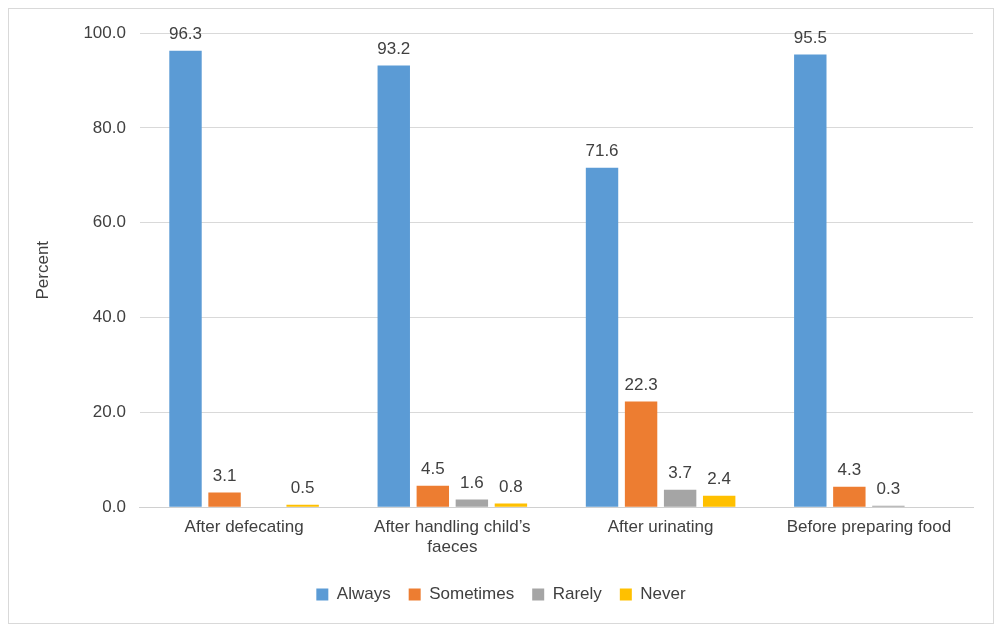 The width and height of the screenshot is (1002, 632). I want to click on data-label: 4.3, so click(849, 470).